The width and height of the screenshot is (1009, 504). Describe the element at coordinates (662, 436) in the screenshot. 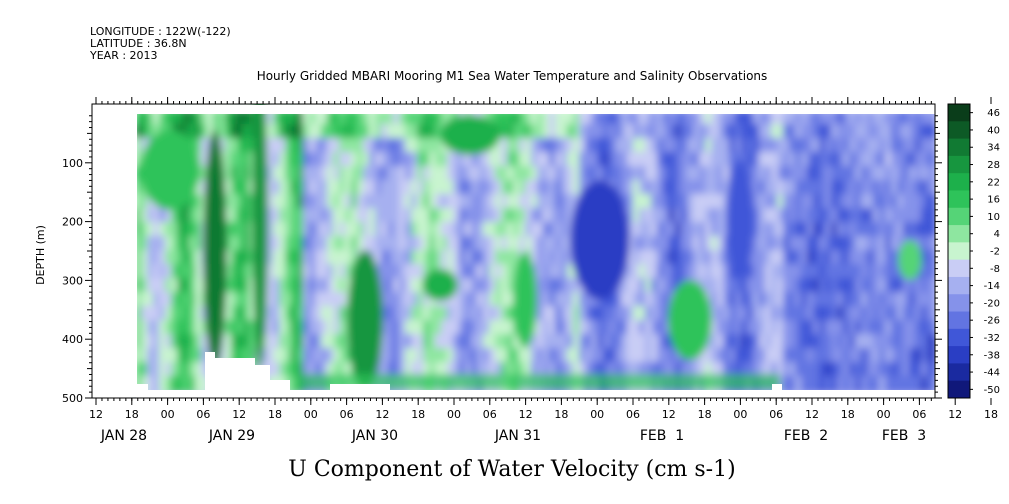

I see `x-day-label: FEB 1` at that location.